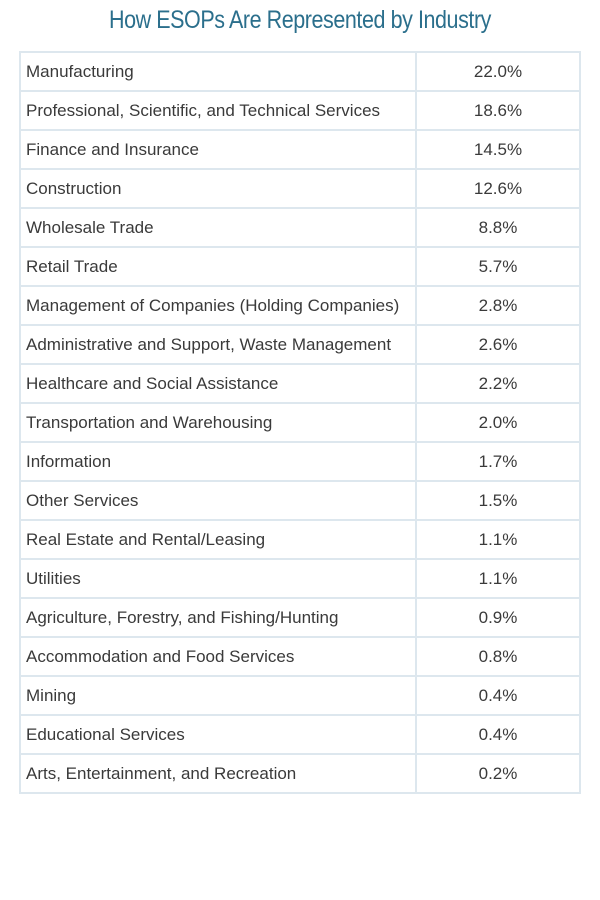  I want to click on share-cell: 18.6%, so click(498, 110).